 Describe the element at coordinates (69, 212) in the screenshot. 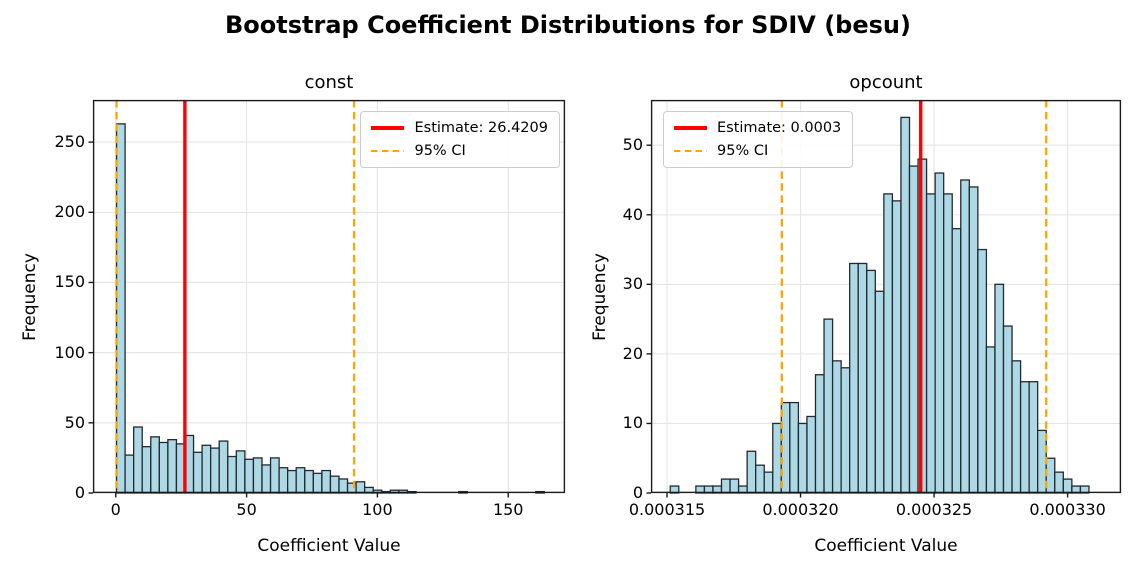

I see `y-tick-label: 200` at that location.